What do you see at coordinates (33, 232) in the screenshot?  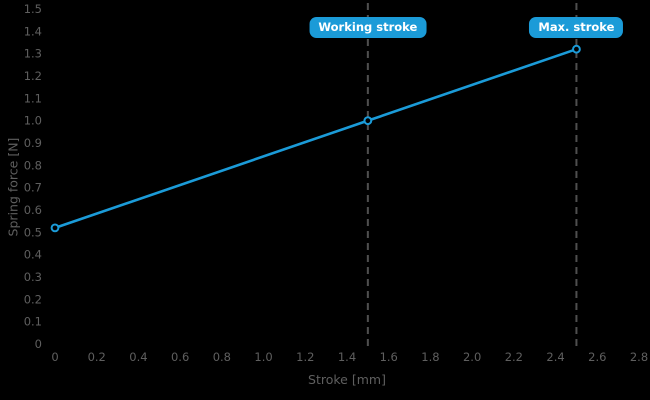 I see `y-tick-label: 0.5` at bounding box center [33, 232].